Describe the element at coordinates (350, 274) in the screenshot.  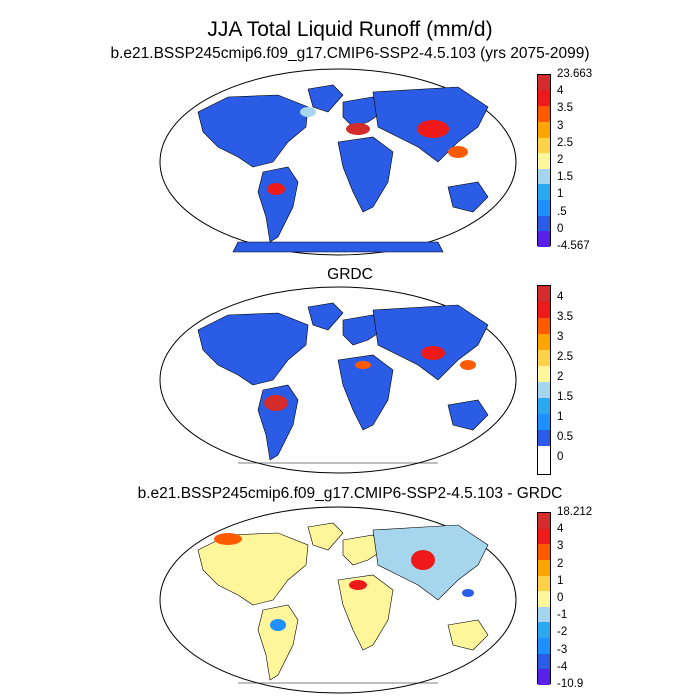
I see `panel-2-subtitle: GRDC` at that location.